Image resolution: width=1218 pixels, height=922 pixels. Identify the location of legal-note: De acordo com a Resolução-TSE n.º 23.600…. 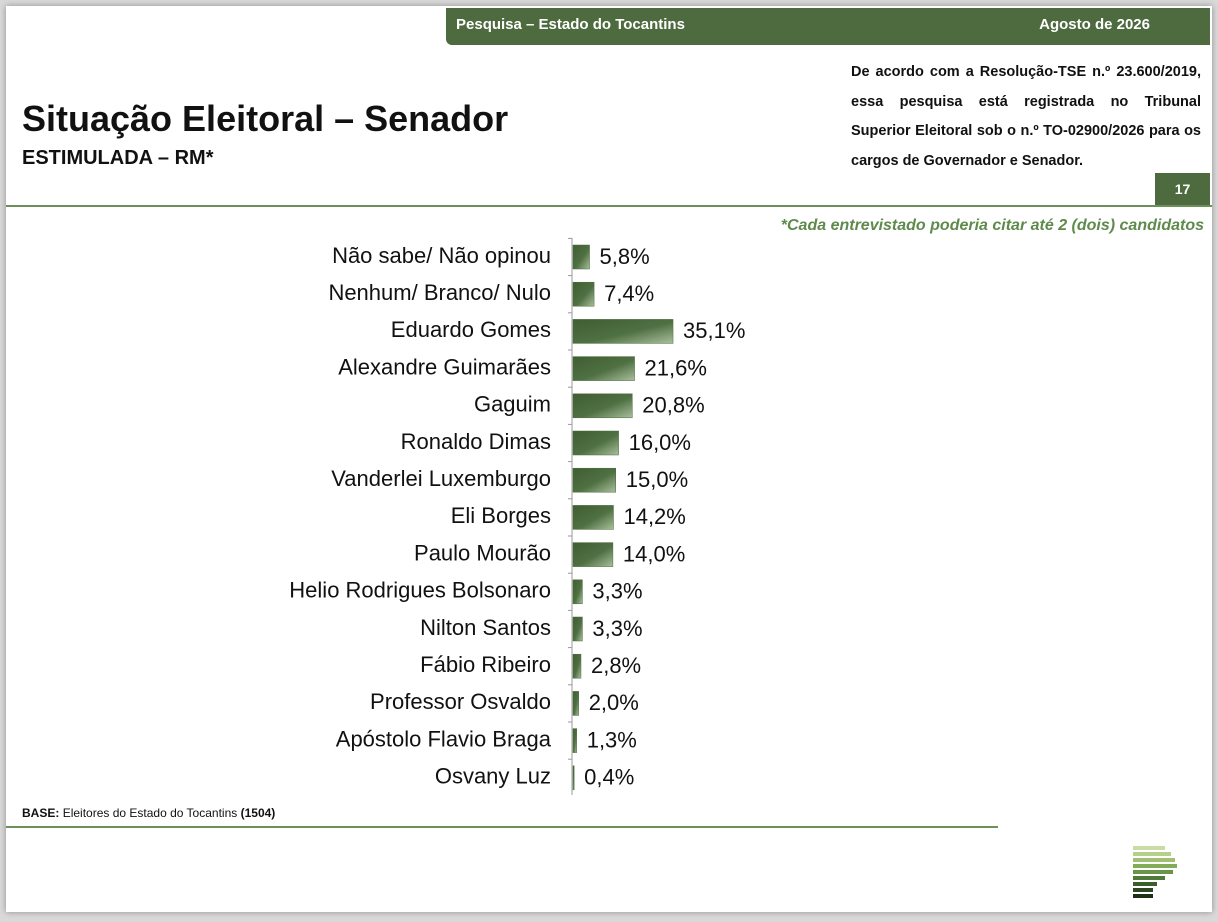
(1026, 117).